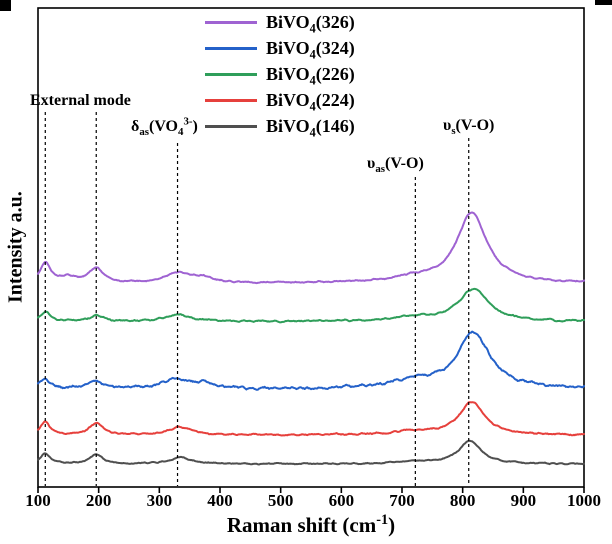  Describe the element at coordinates (311, 419) in the screenshot. I see `series-curve-BiVO4(224)` at that location.